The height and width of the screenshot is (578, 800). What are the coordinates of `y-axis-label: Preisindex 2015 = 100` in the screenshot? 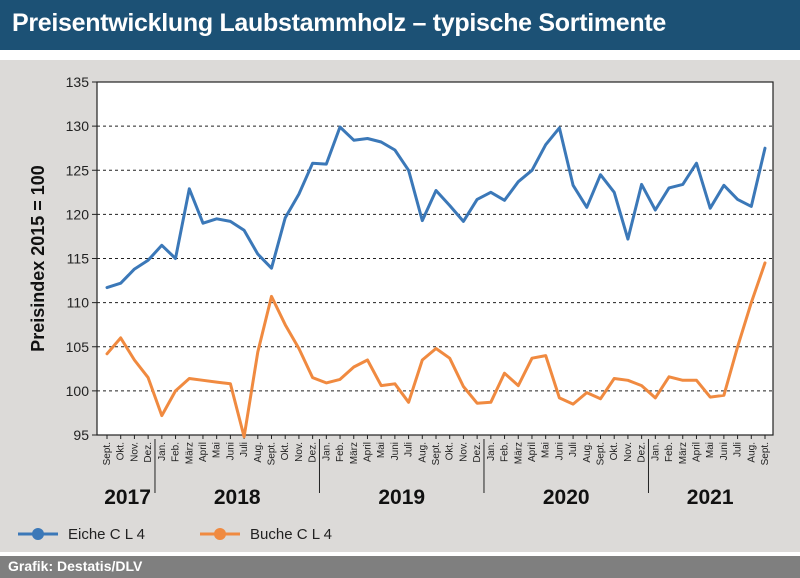 It's located at (38, 258).